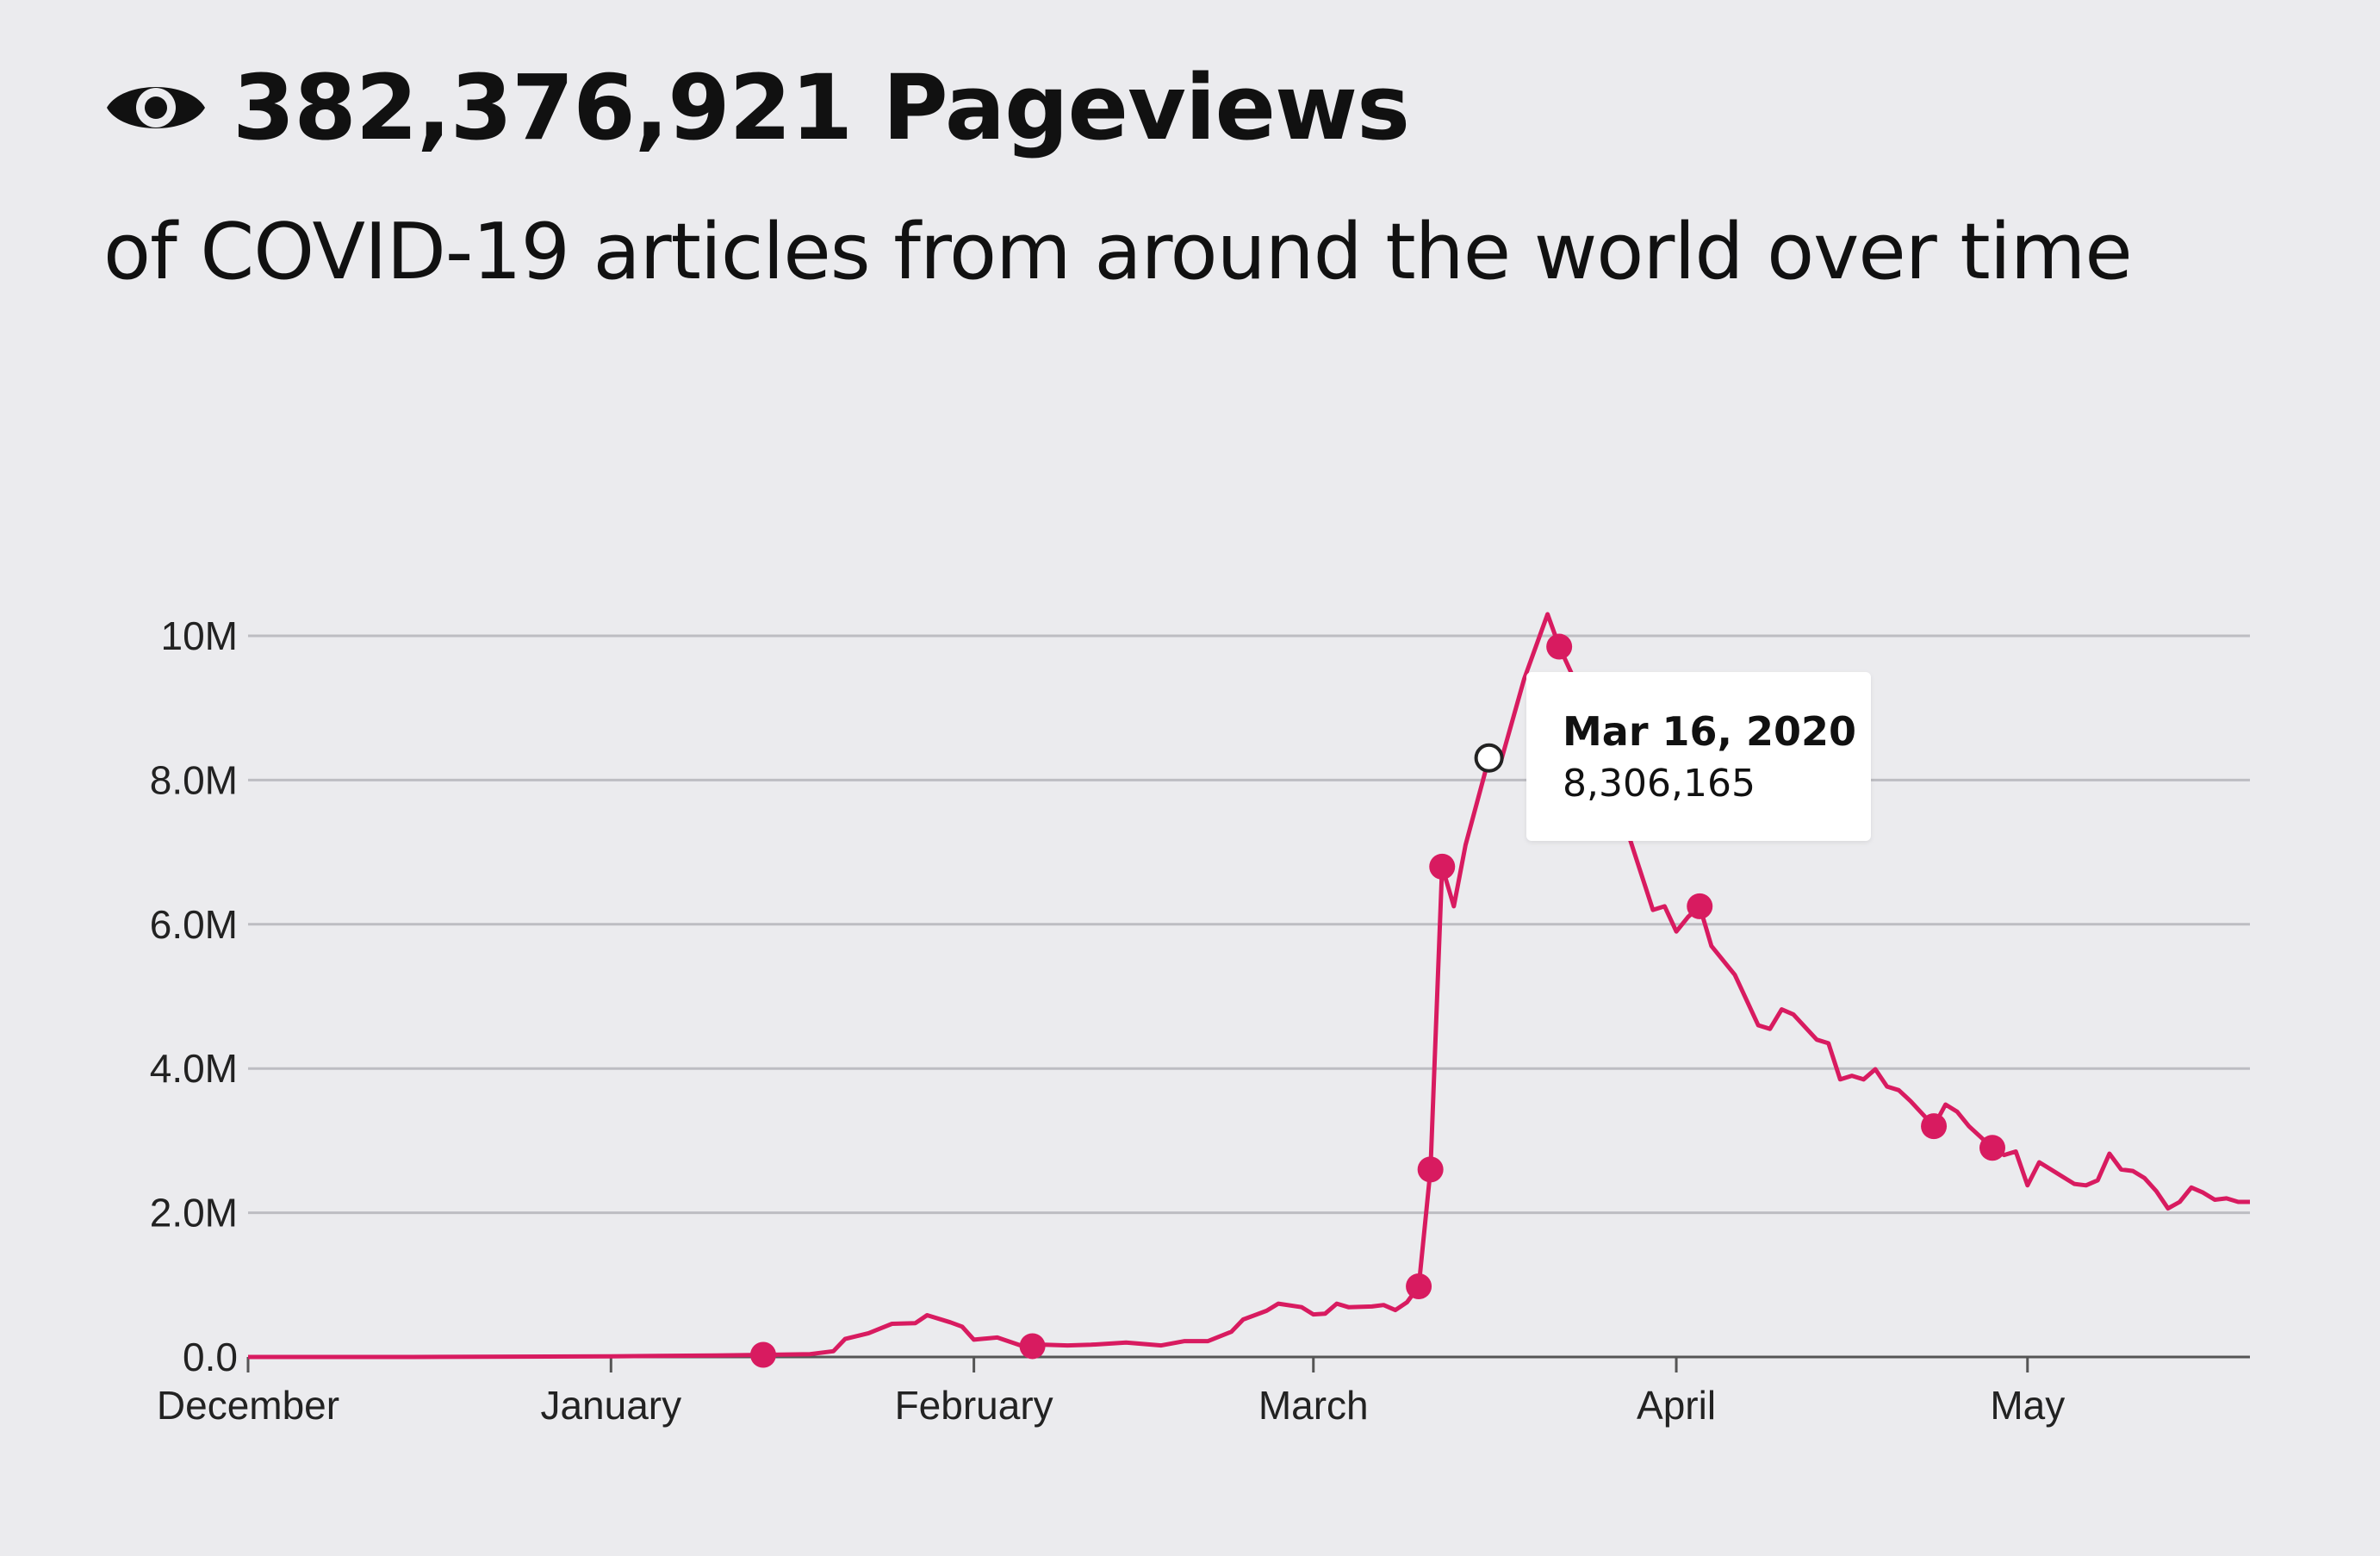  Describe the element at coordinates (974, 1405) in the screenshot. I see `x-tick-label: February` at that location.